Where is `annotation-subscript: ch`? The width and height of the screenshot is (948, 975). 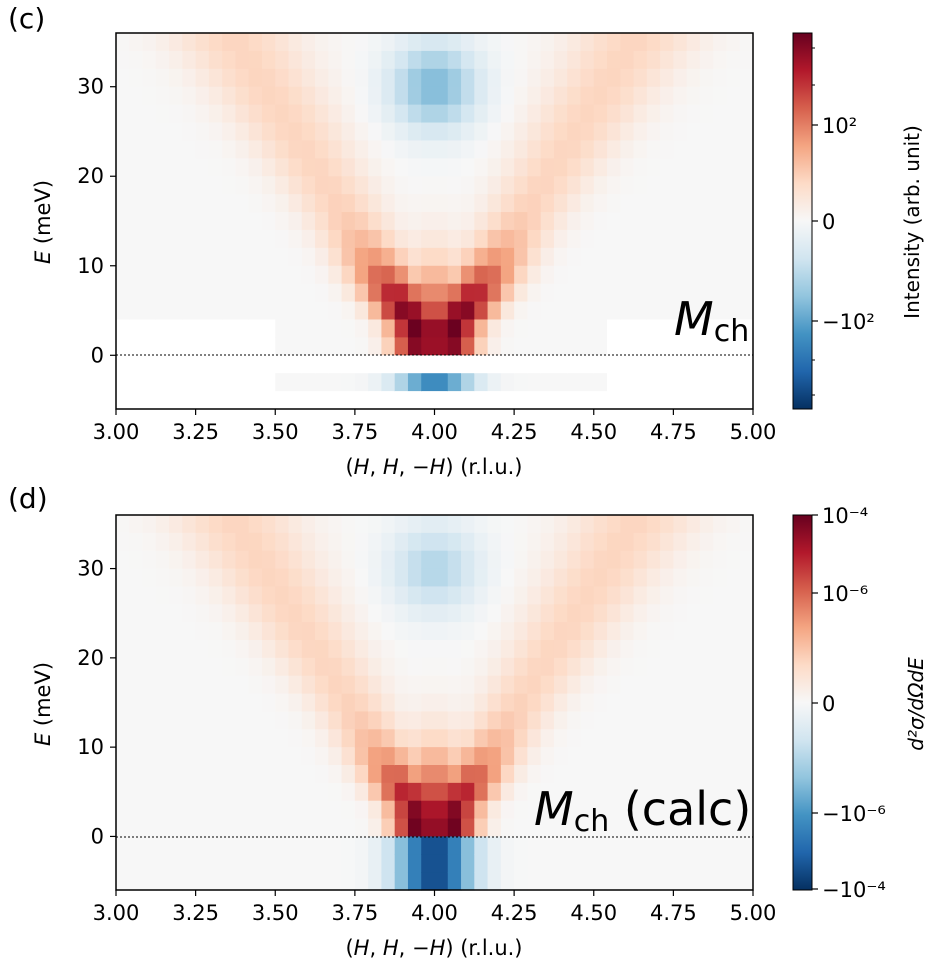 annotation-subscript: ch is located at coordinates (731, 331).